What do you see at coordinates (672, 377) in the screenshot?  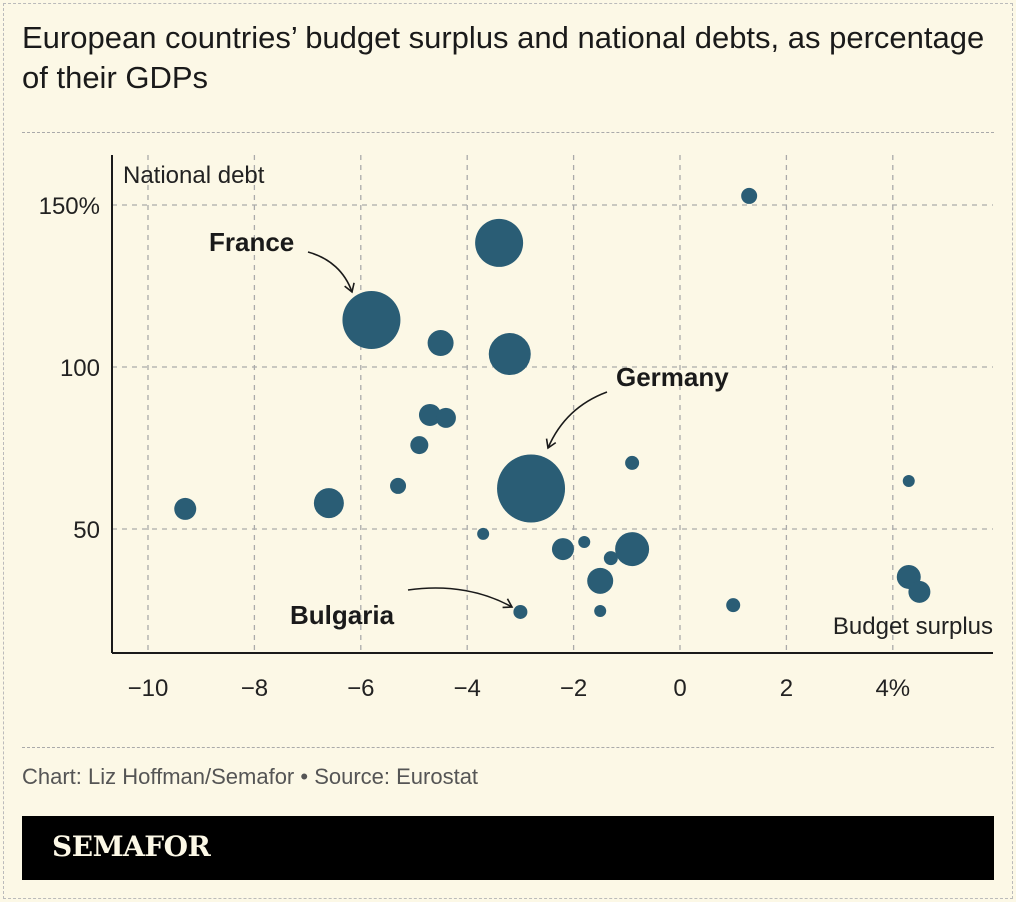 I see `annotation-germany: Germany` at bounding box center [672, 377].